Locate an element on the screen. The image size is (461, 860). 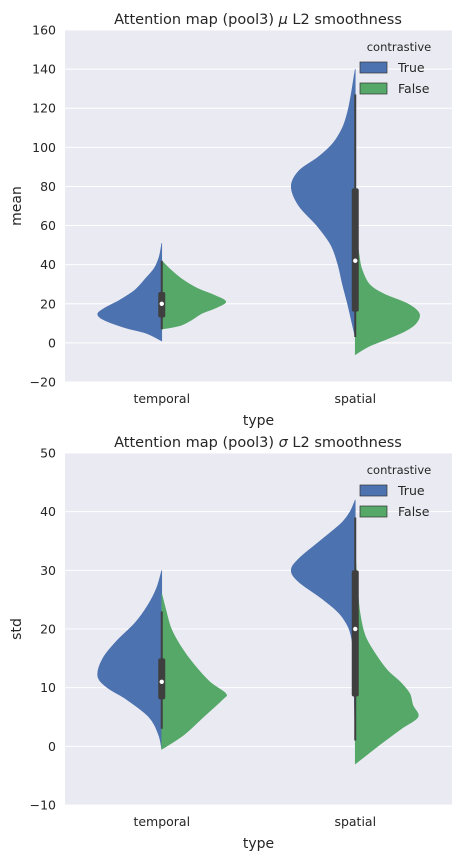
box-iqr-temporal is located at coordinates (162, 679).